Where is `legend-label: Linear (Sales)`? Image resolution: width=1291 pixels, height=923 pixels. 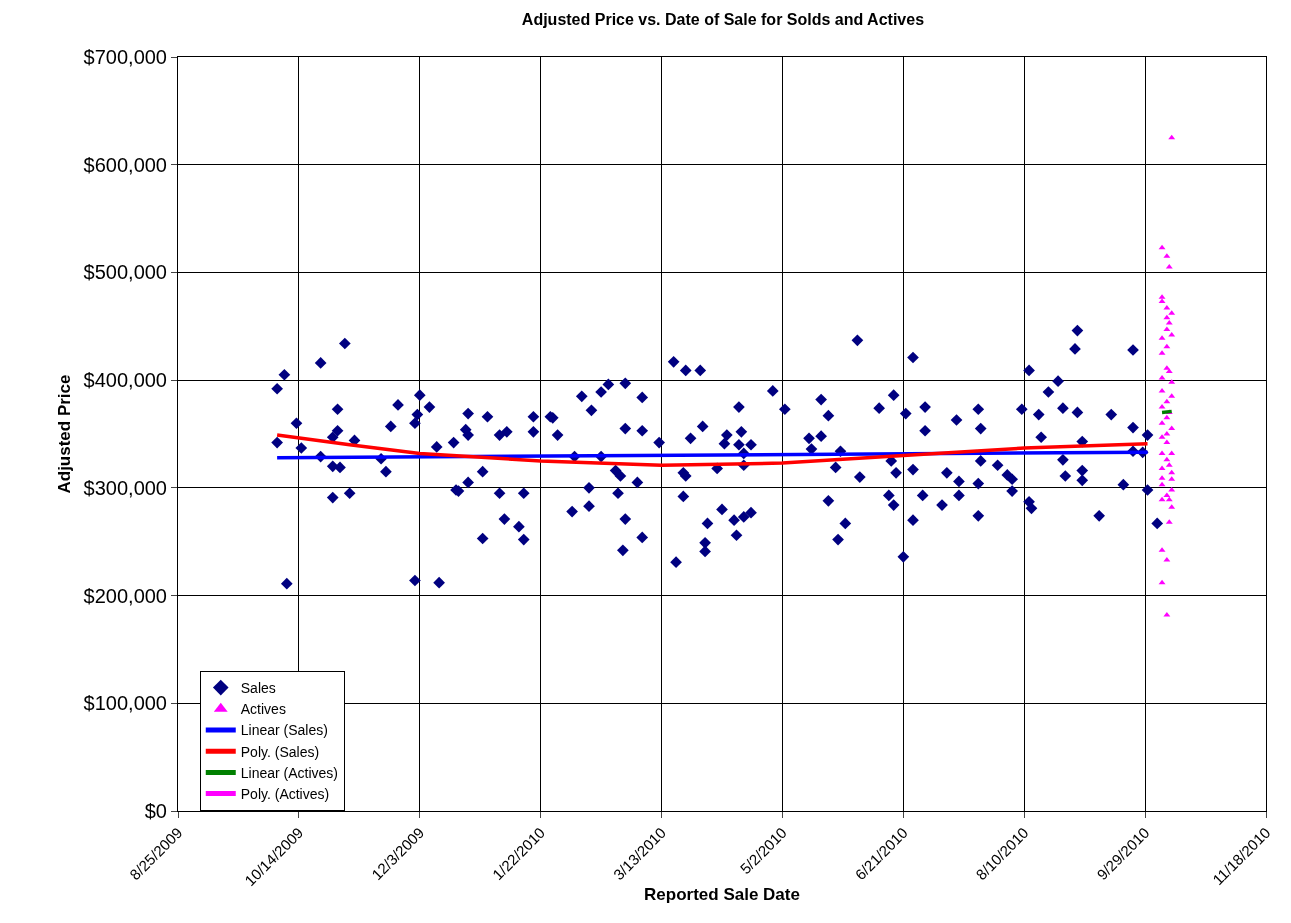
legend-label: Linear (Sales) is located at coordinates (284, 730).